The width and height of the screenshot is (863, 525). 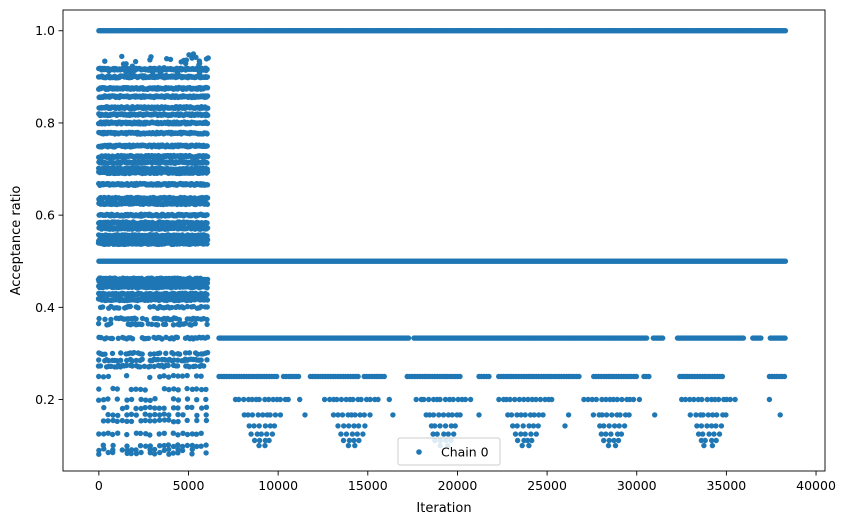 What do you see at coordinates (565, 426) in the screenshot?
I see `chain-0-point-1904` at bounding box center [565, 426].